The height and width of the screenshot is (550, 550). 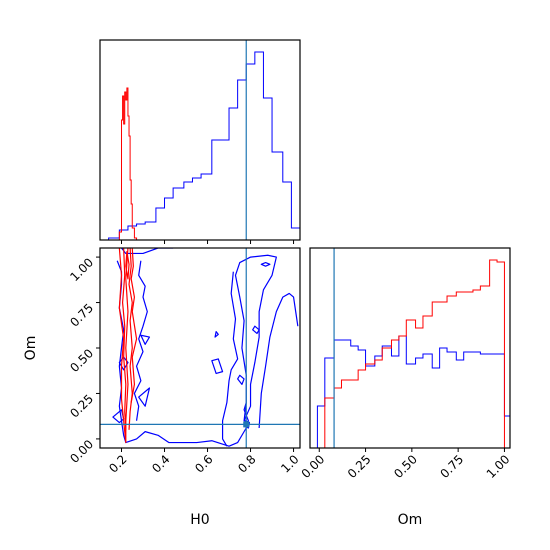 I want to click on hist-h0-frame, so click(x=200, y=140).